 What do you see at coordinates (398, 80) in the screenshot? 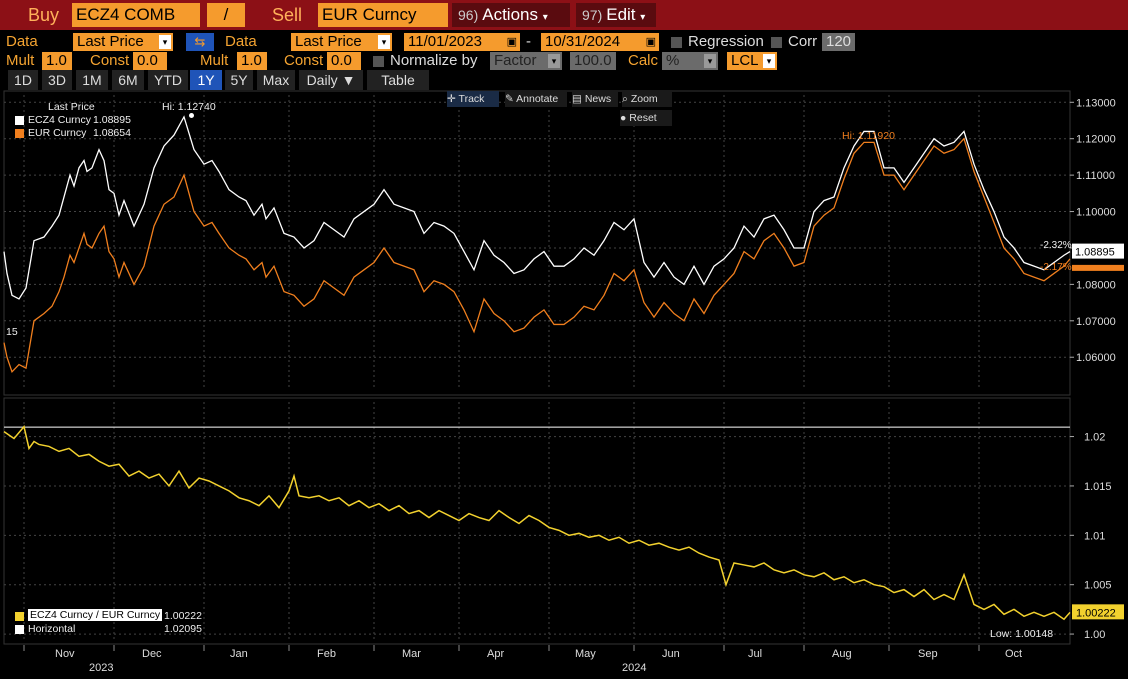
I see `table-button: Table` at bounding box center [398, 80].